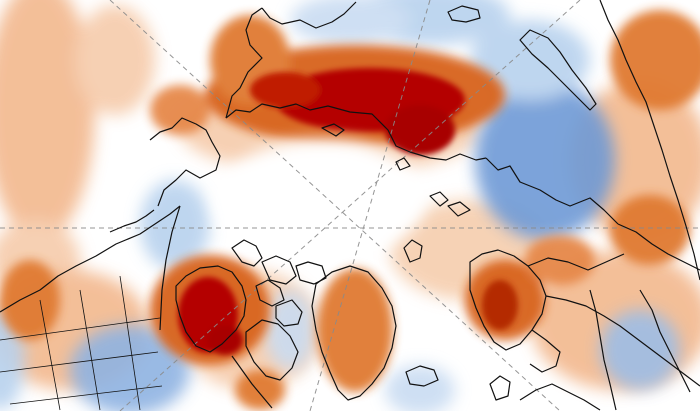  I want to click on anomaly-strong-warm-siberia-west, so click(285, 90).